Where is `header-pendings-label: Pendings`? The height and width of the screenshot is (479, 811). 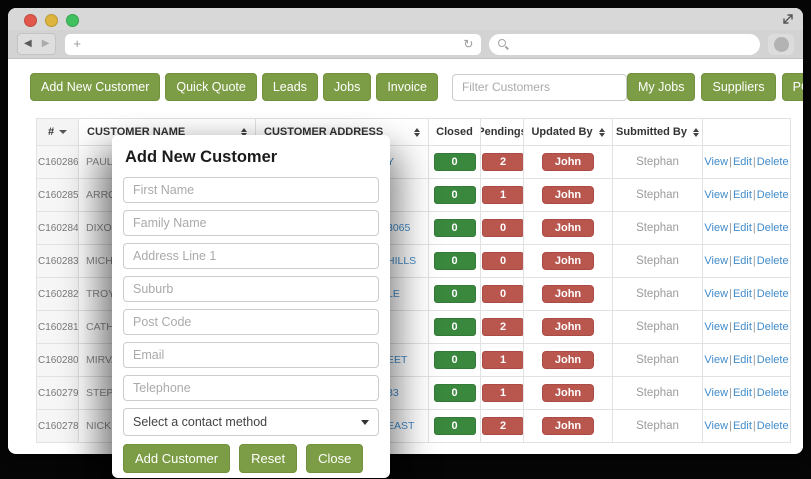 header-pendings-label: Pendings is located at coordinates (502, 132).